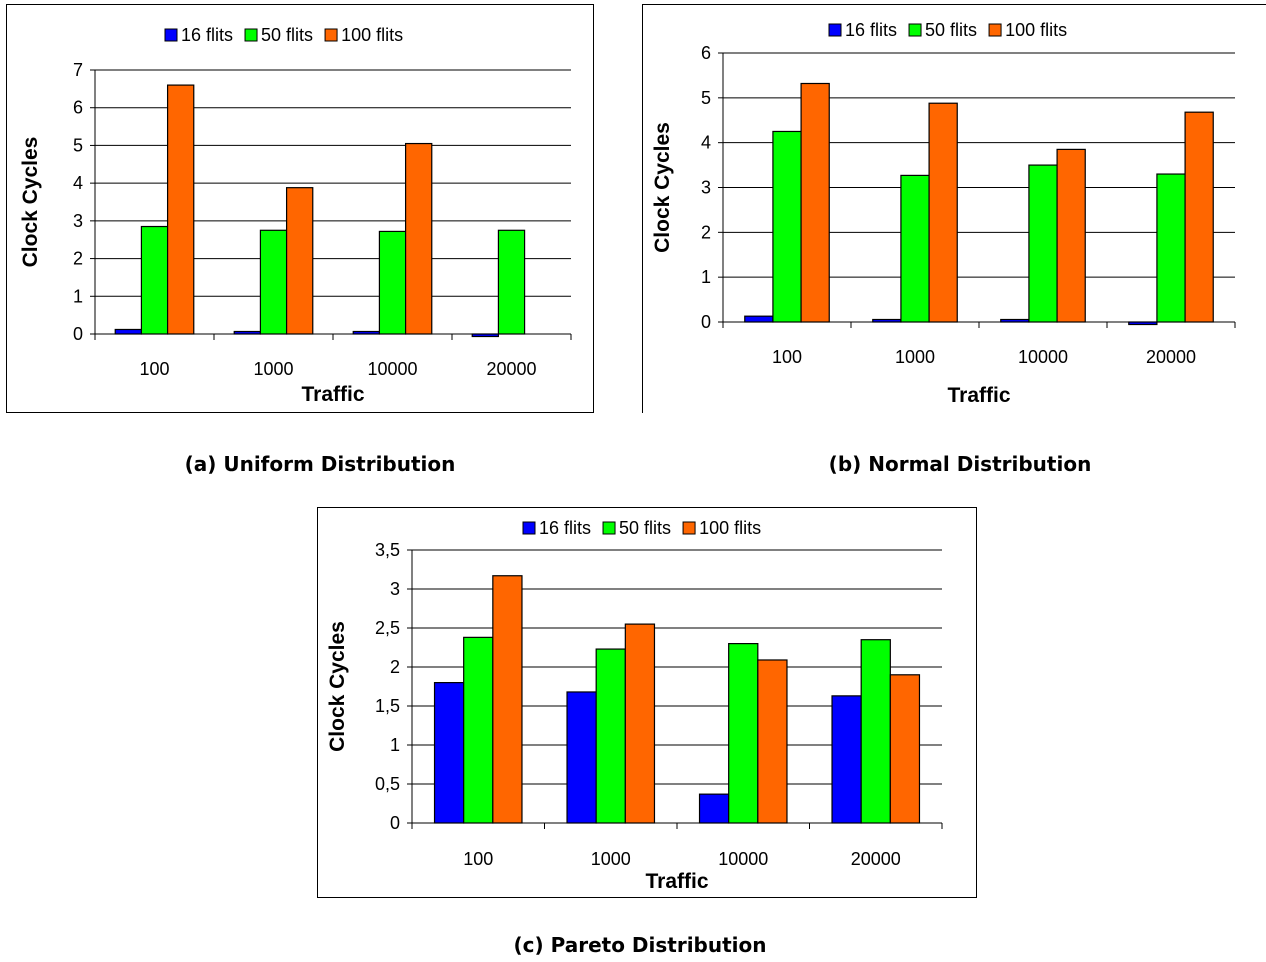 Image resolution: width=1266 pixels, height=962 pixels. Describe the element at coordinates (387, 784) in the screenshot. I see `y-tick-label: 0,5` at that location.